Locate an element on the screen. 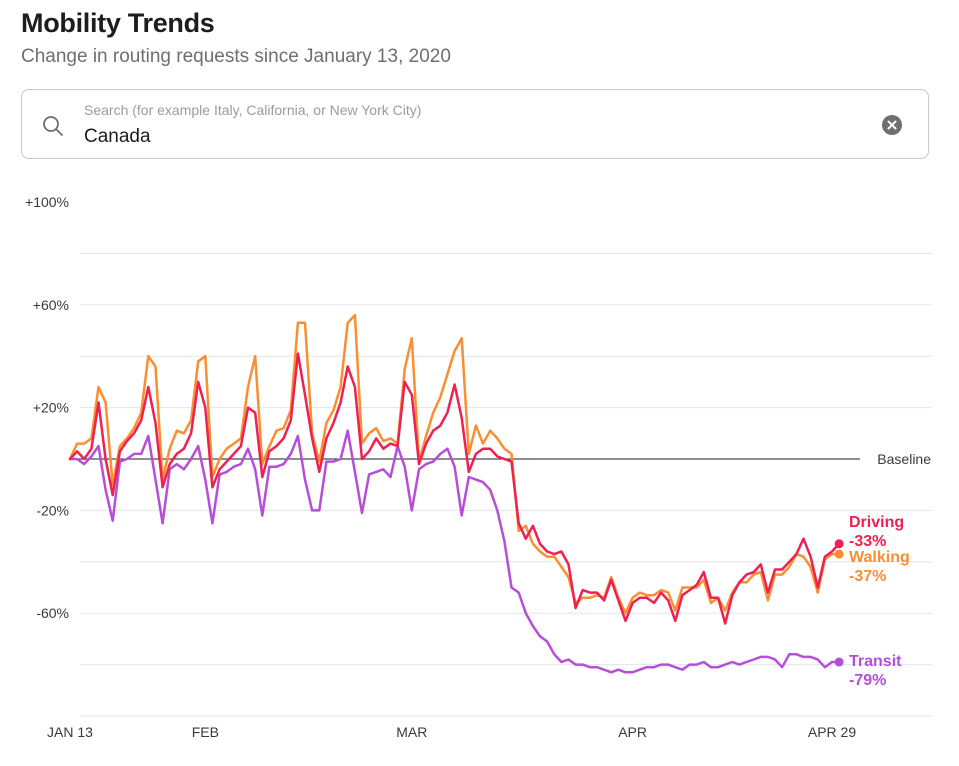  series-endpoint-transit is located at coordinates (839, 662).